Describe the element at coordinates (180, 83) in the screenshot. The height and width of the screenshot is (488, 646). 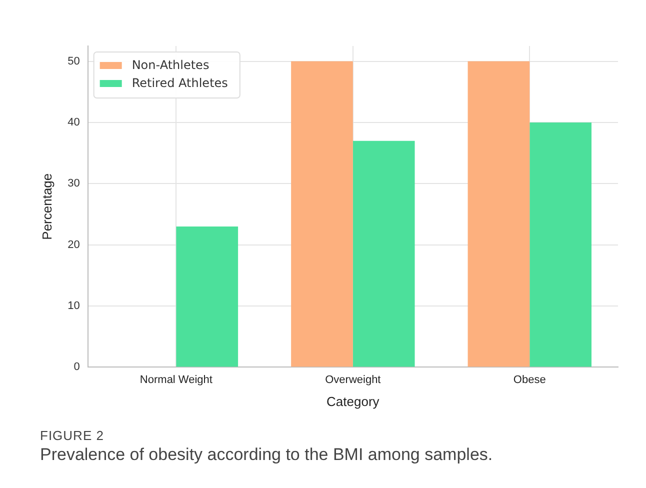
I see `legend-label: Retired Athletes` at that location.